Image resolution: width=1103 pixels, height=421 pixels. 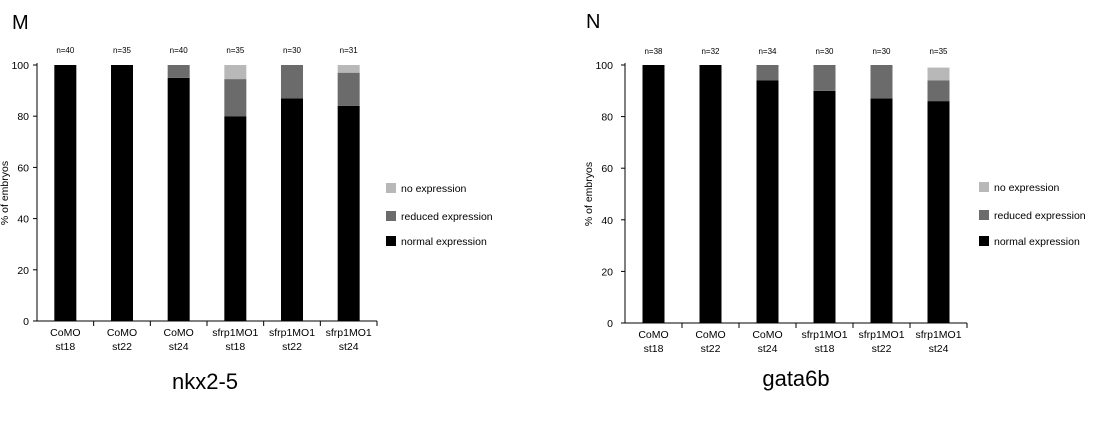 What do you see at coordinates (349, 50) in the screenshot?
I see `n-label: n=31` at bounding box center [349, 50].